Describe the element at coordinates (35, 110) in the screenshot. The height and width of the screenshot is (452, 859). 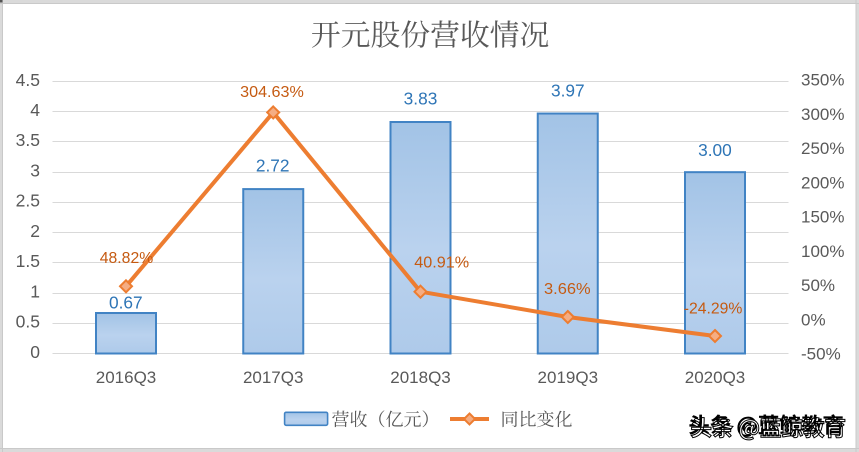
I see `svg-text: 4` at that location.